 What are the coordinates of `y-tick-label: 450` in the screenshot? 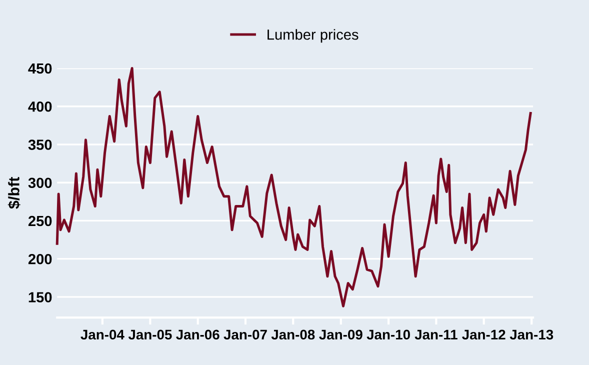 It's located at (40, 68).